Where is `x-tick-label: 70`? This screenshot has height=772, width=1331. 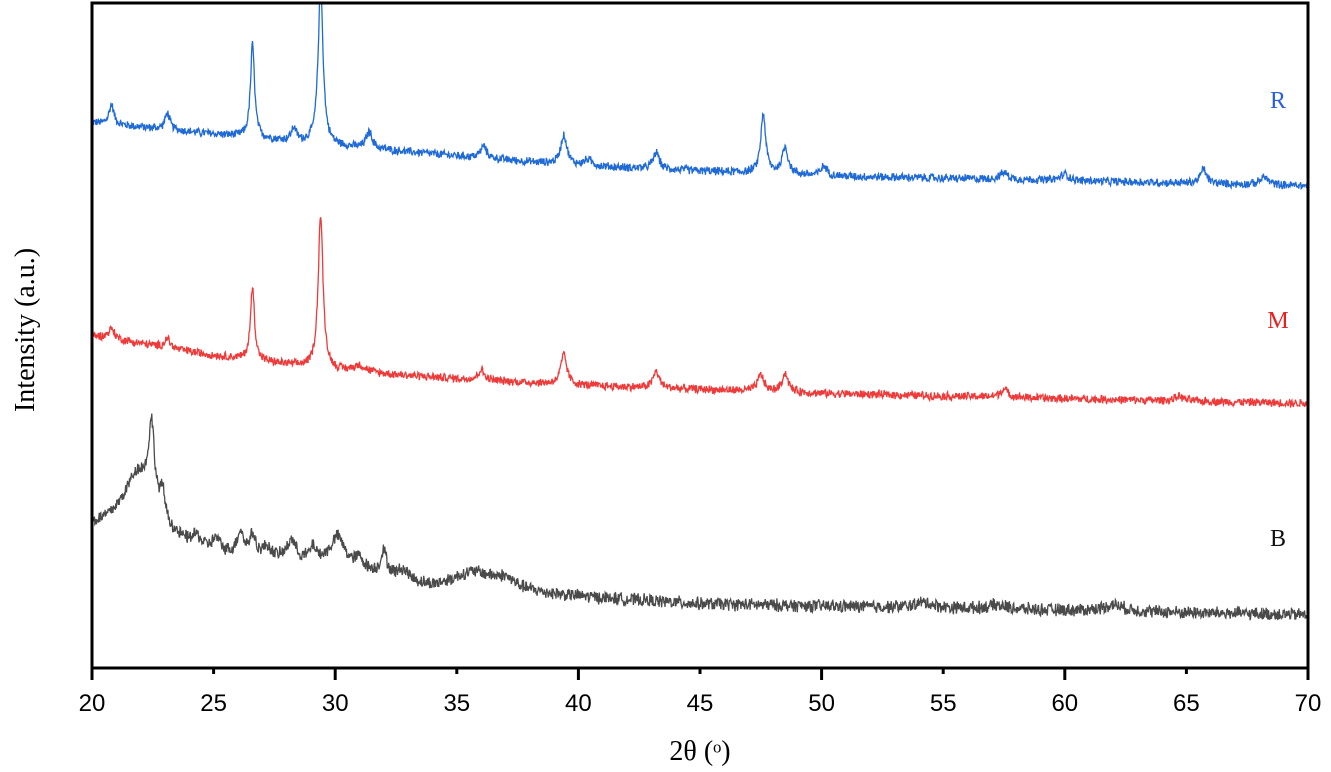
x-tick-label: 70 is located at coordinates (1308, 703).